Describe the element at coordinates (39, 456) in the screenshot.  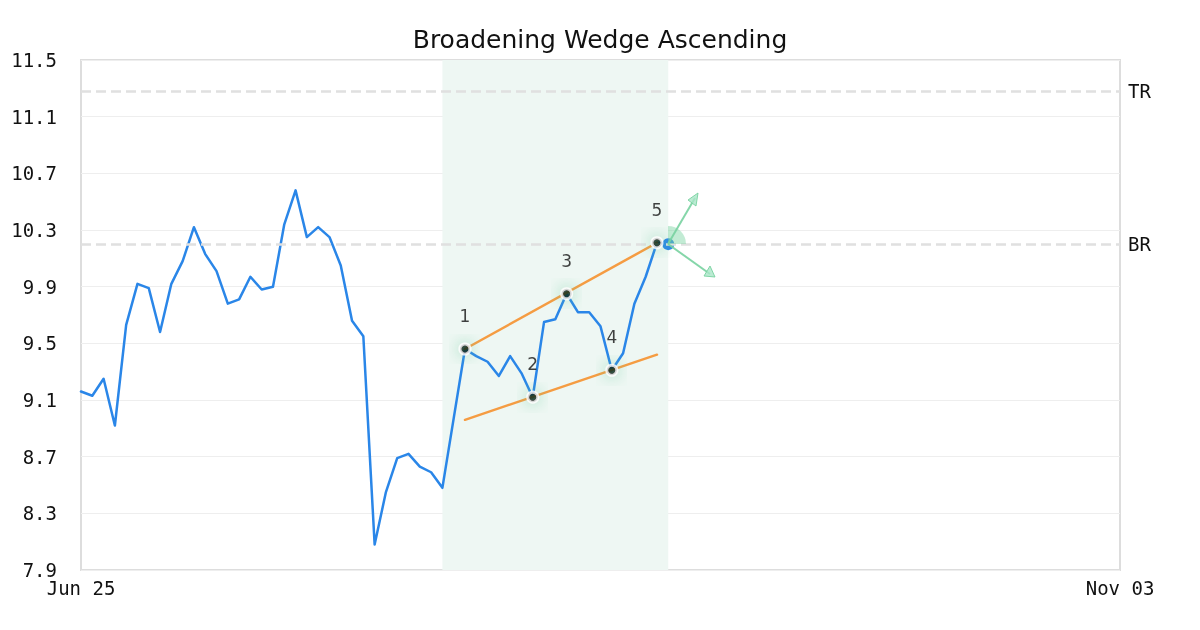
I see `y-tick-label: 8.7` at that location.